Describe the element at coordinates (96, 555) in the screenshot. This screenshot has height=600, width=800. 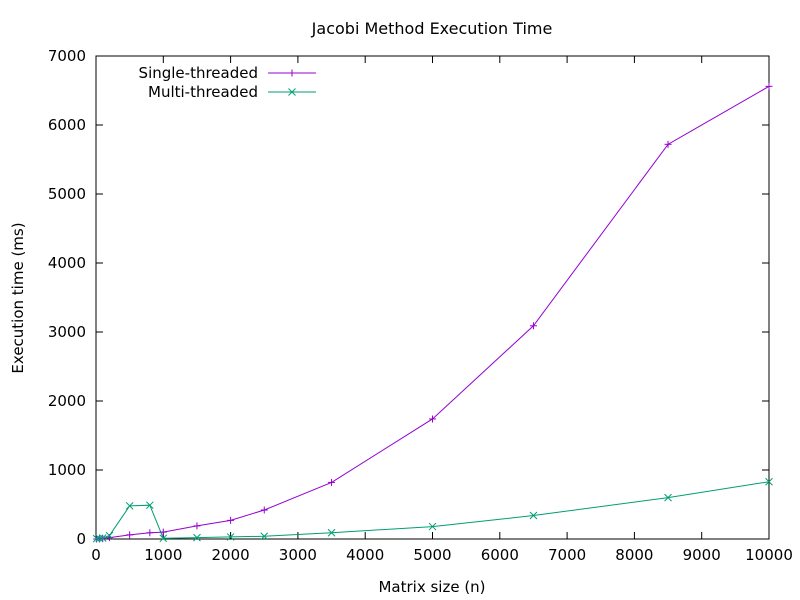
I see `x-tick-label: 0` at that location.